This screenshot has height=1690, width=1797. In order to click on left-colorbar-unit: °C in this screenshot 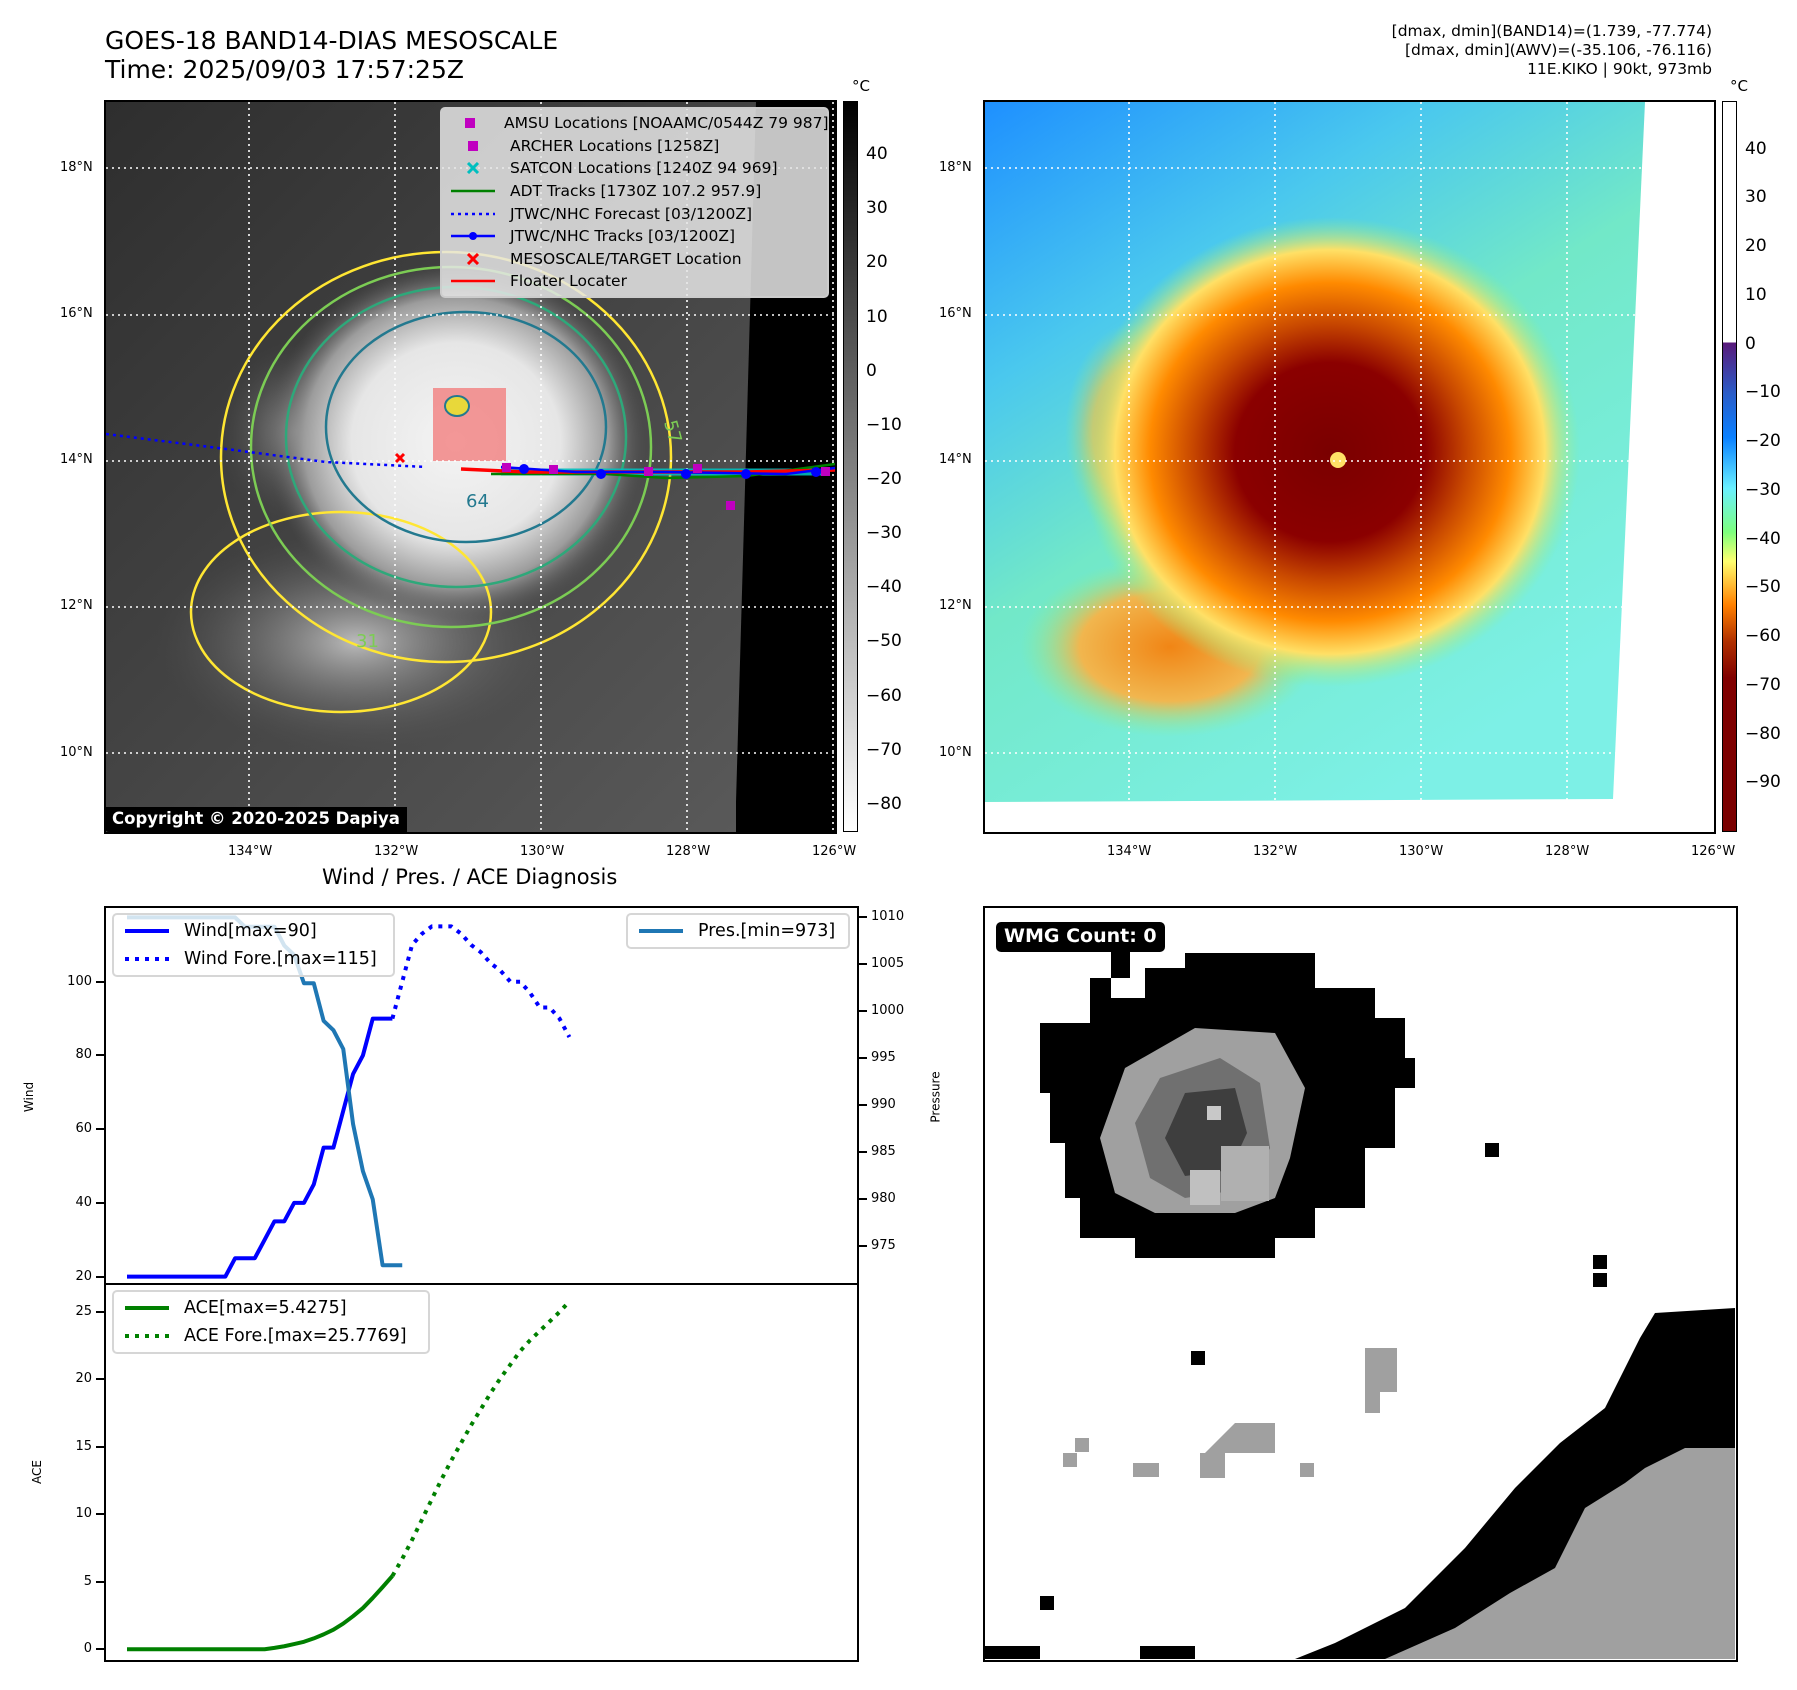, I will do `click(861, 86)`.